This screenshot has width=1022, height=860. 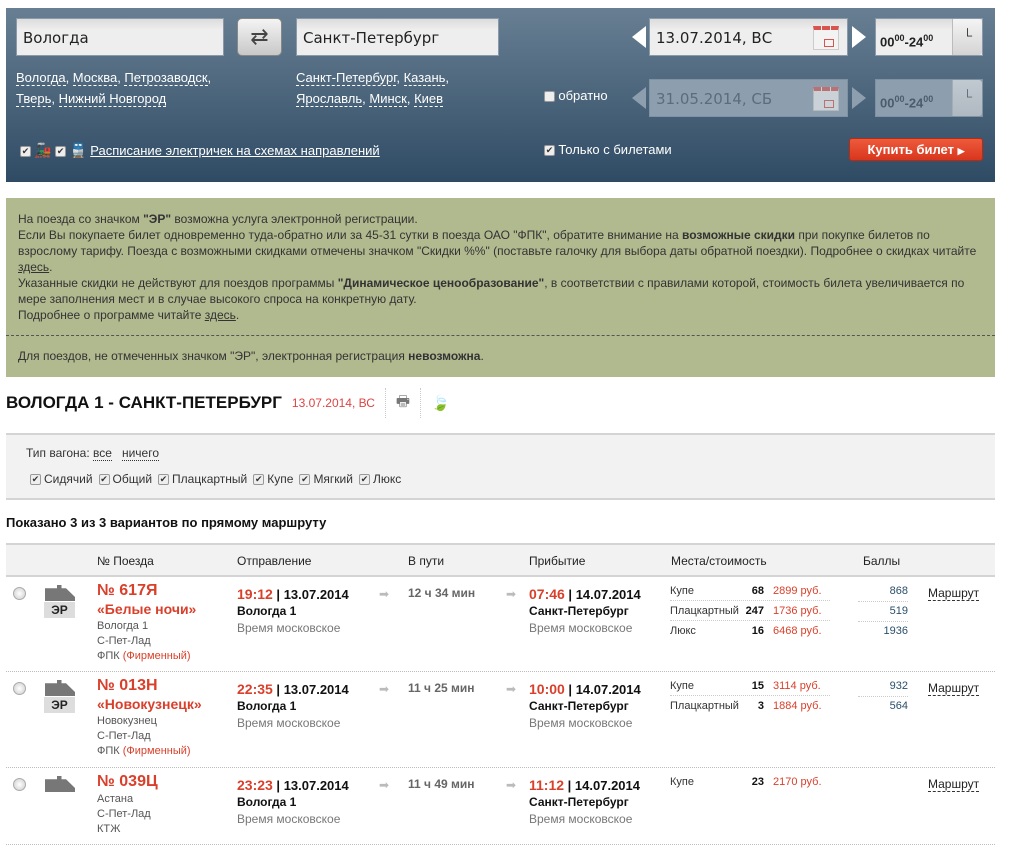 What do you see at coordinates (95, 78) in the screenshot?
I see `suggestion: Москва` at bounding box center [95, 78].